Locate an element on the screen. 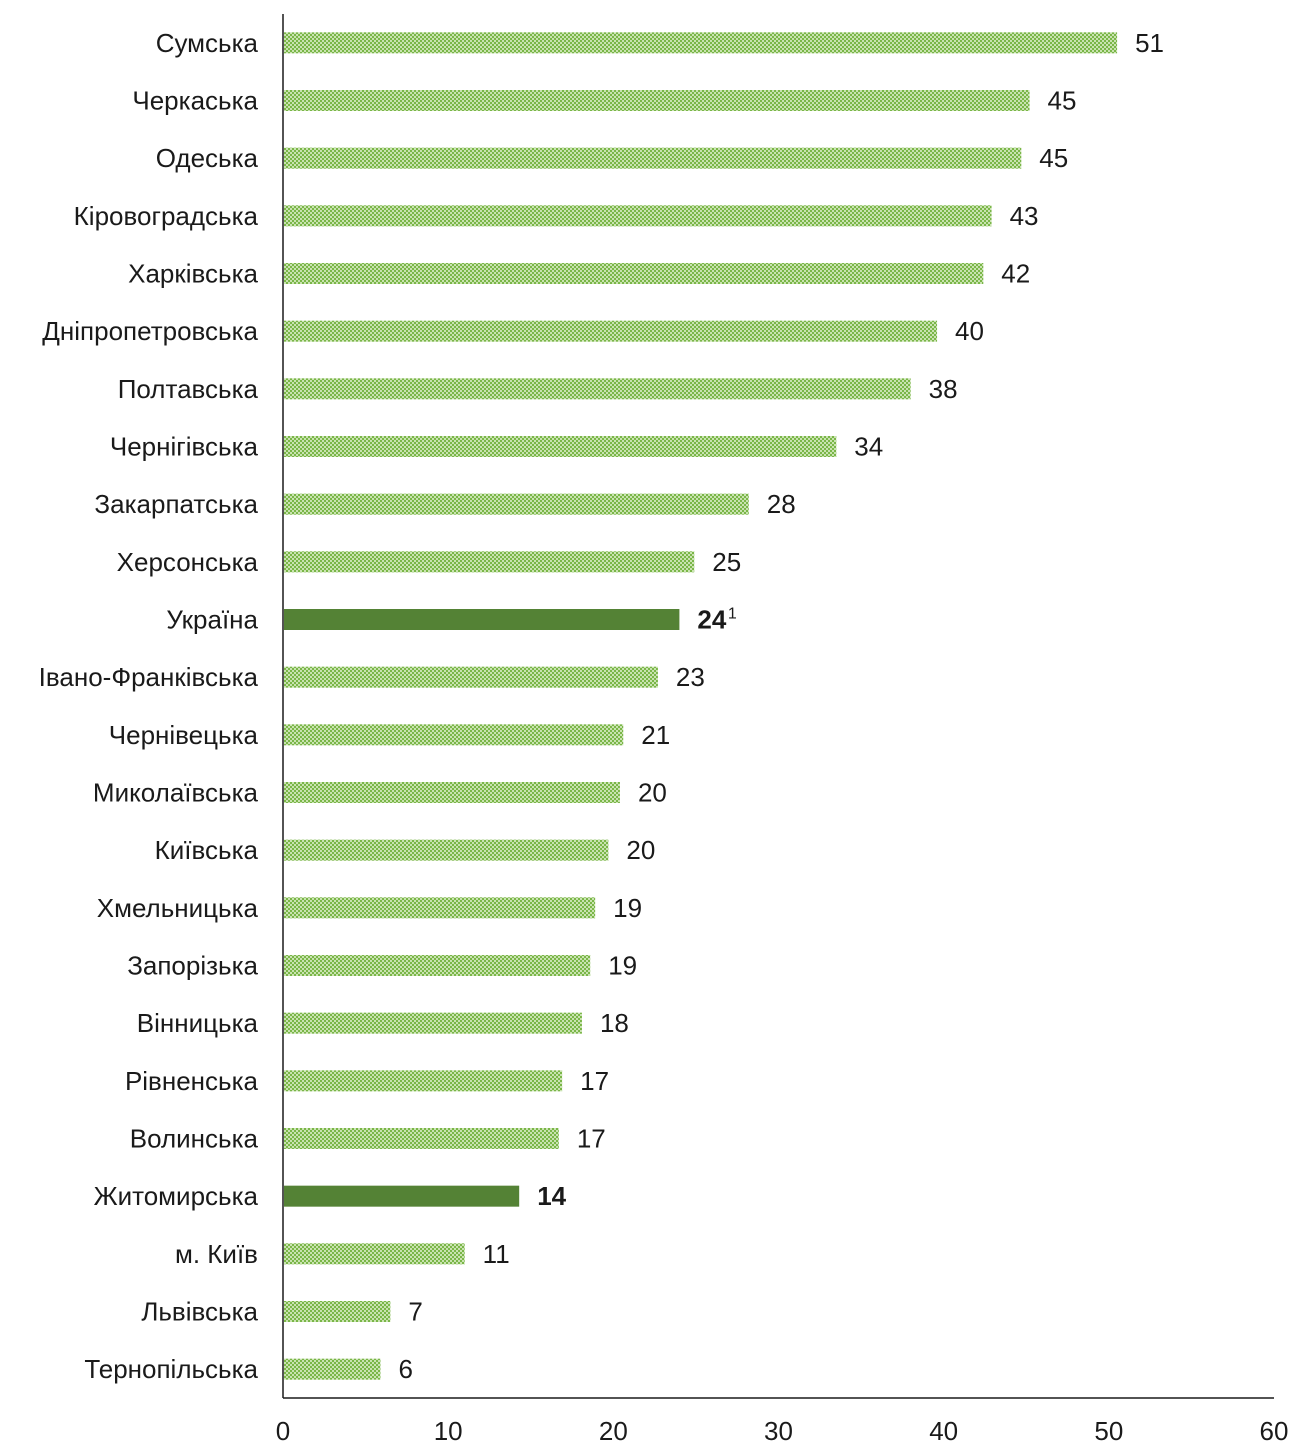 Image resolution: width=1296 pixels, height=1450 pixels. value-label: 34 is located at coordinates (868, 447).